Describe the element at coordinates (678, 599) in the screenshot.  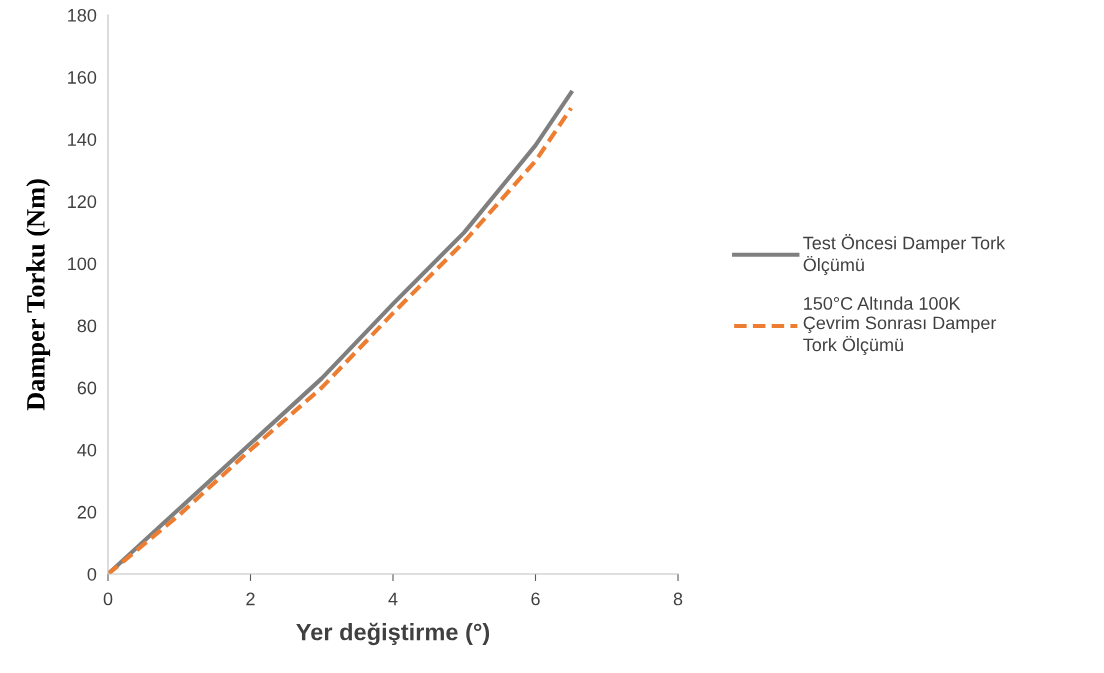
I see `x-tick-label: 8` at that location.